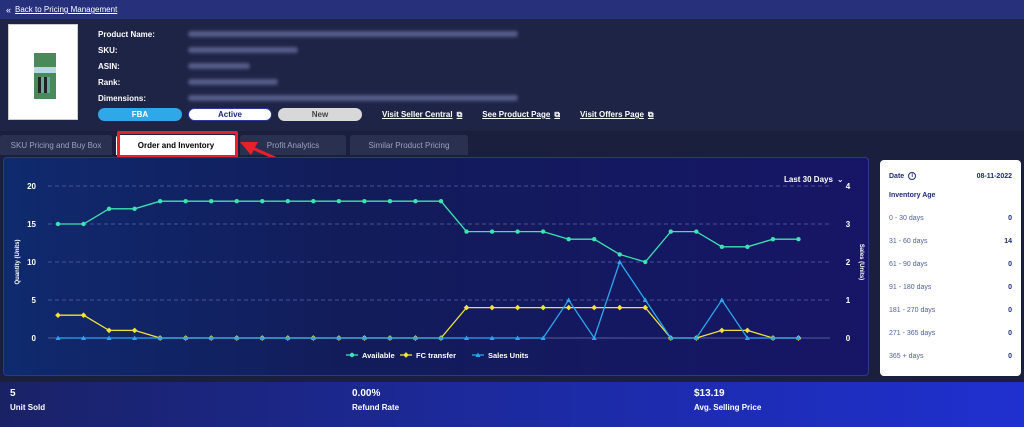 The height and width of the screenshot is (427, 1024). Describe the element at coordinates (28, 400) in the screenshot. I see `stat-units-sold: 5 Unit Sold` at that location.